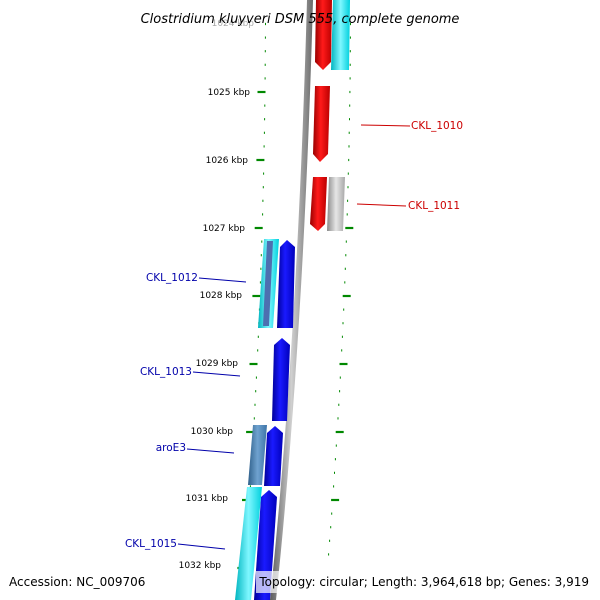  Describe the element at coordinates (323, 35) in the screenshot. I see `cds-feature-top-red` at that location.